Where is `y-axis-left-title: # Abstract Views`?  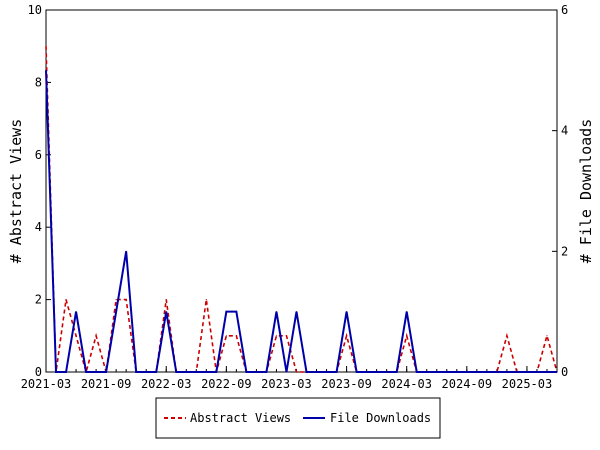 y-axis-left-title: # Abstract Views is located at coordinates (16, 191).